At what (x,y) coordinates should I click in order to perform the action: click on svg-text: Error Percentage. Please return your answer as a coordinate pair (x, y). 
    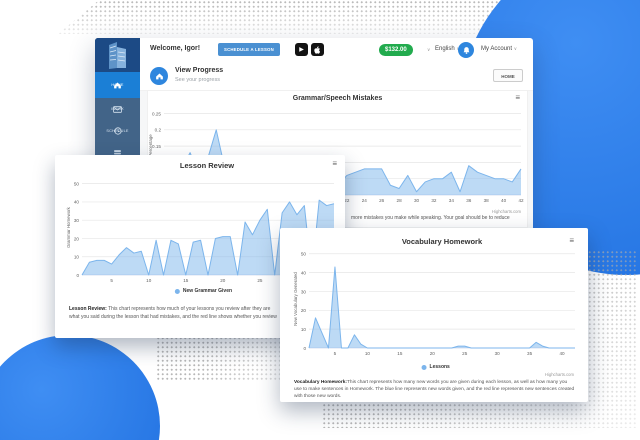
    Looking at the image, I should click on (150, 151).